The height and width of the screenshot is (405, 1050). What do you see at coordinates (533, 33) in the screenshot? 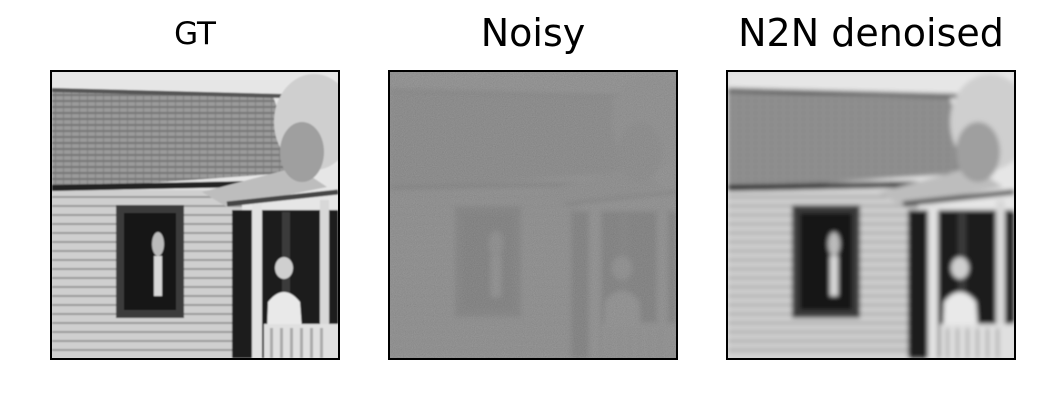
I see `panel-title-noisy: Noisy` at bounding box center [533, 33].